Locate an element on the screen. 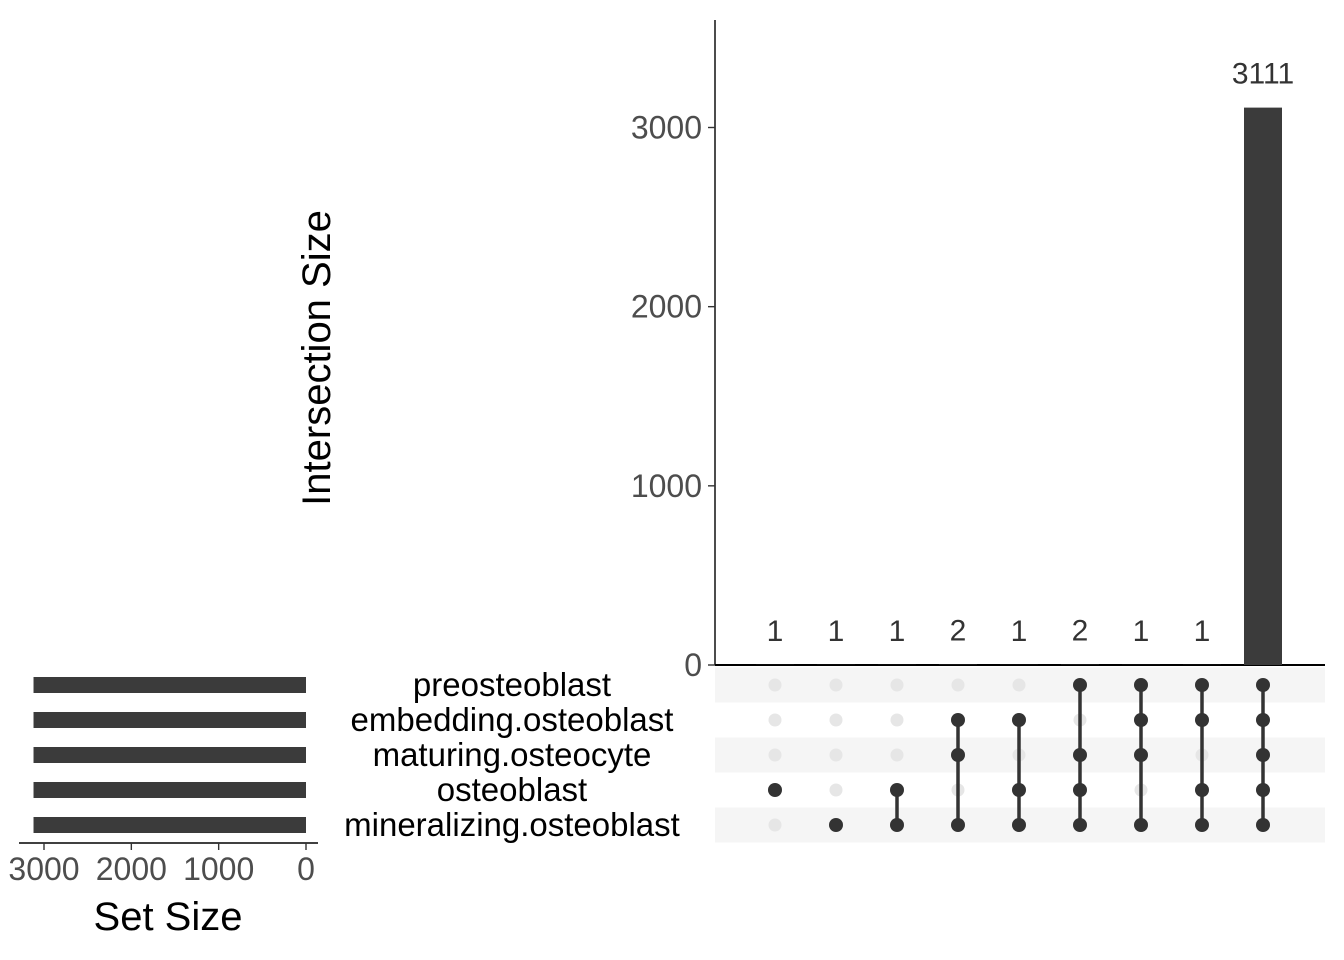 The height and width of the screenshot is (960, 1344). set-size-bars is located at coordinates (170, 755).